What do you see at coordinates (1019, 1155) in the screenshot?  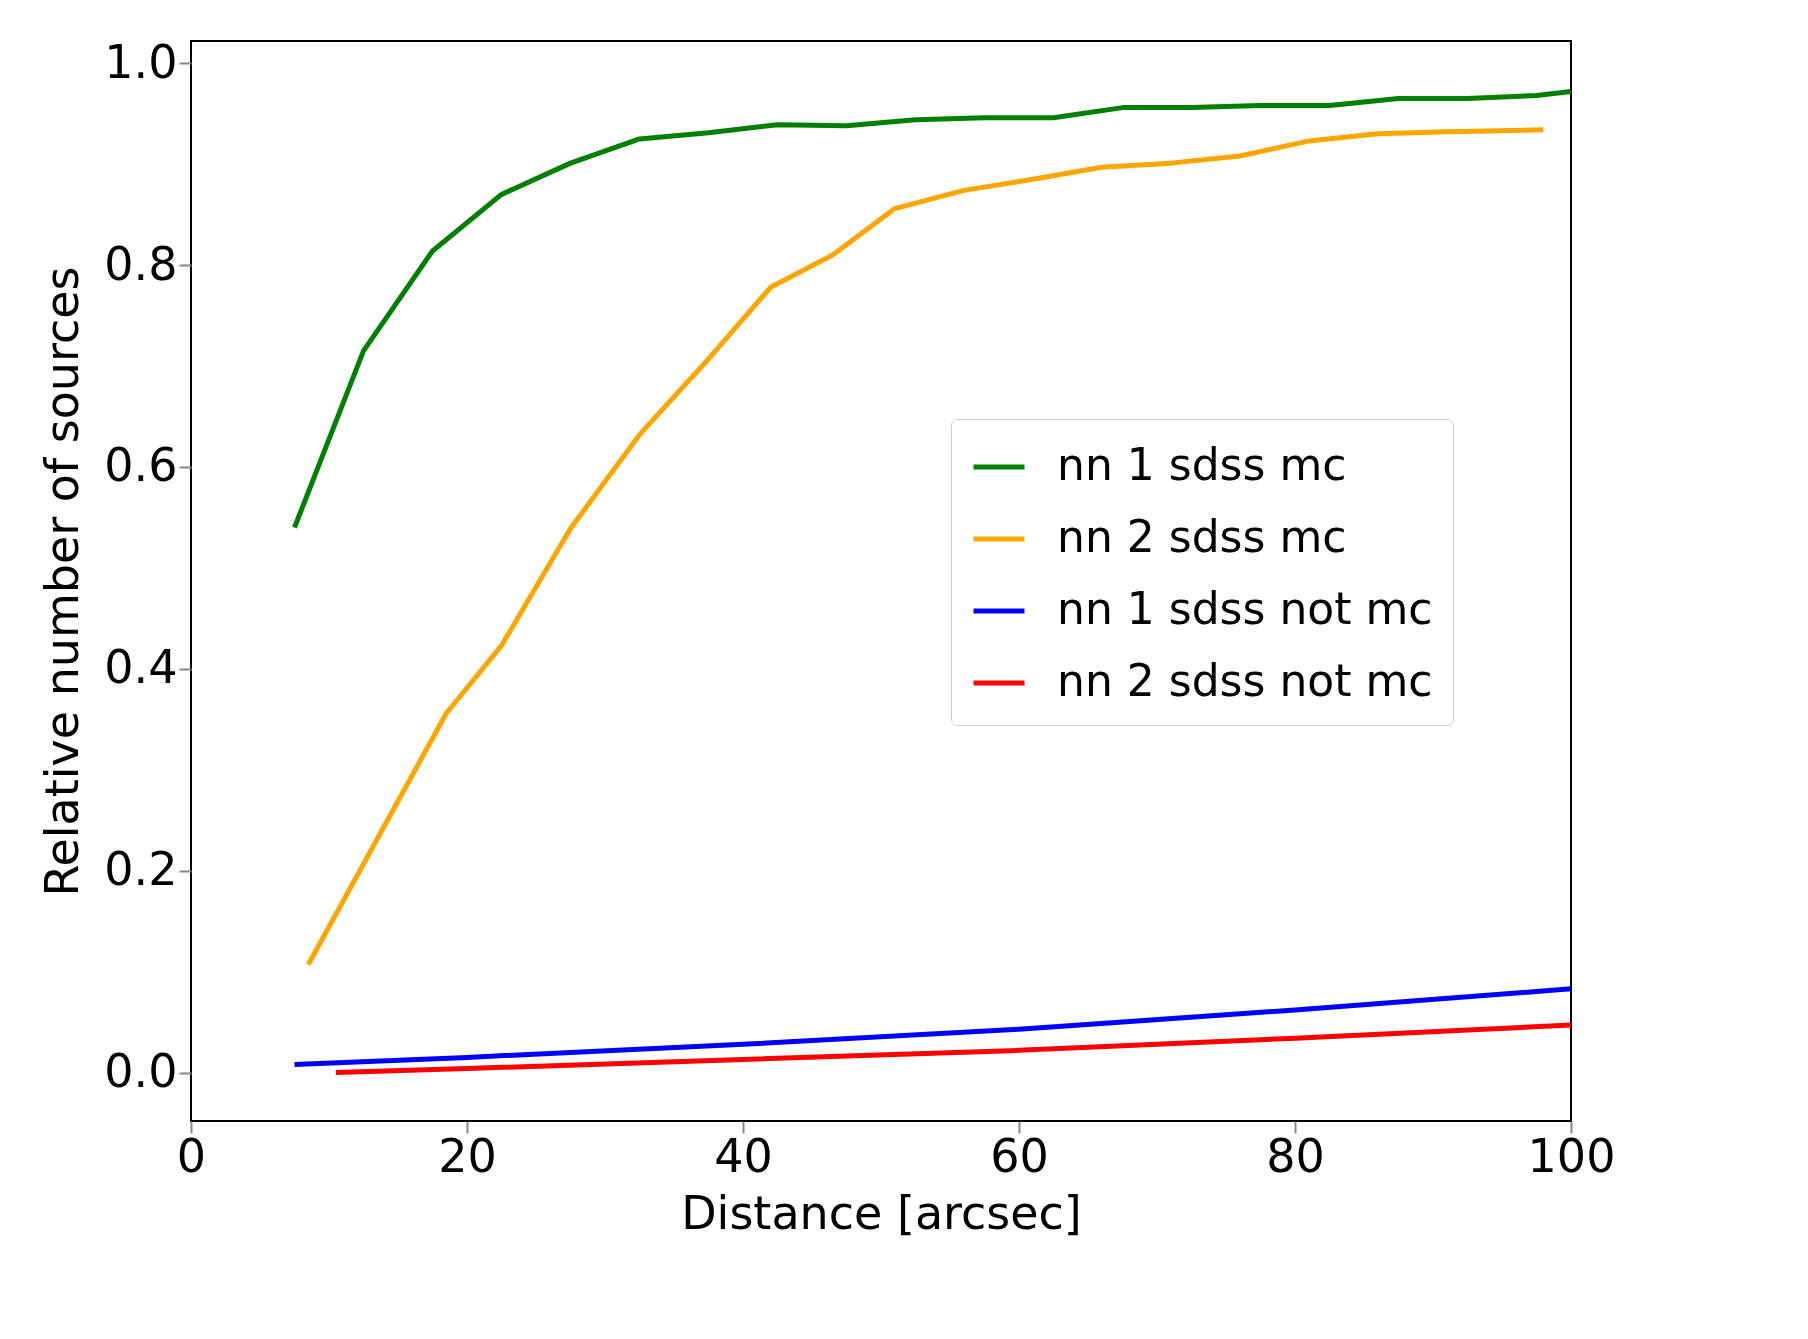 I see `x-tick-label: 60` at bounding box center [1019, 1155].